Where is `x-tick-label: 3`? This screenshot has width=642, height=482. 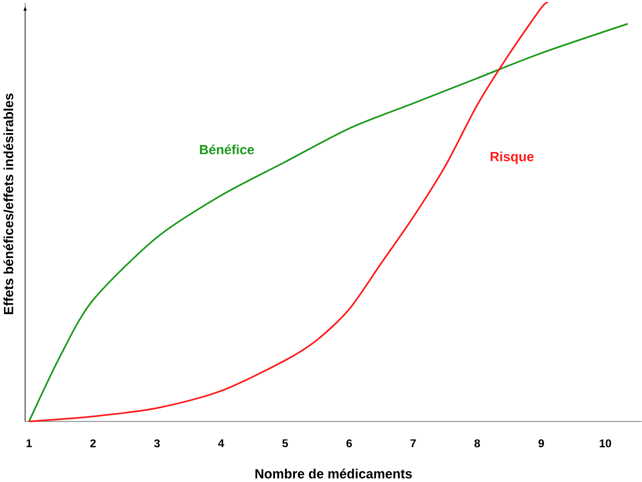 x-tick-label: 3 is located at coordinates (157, 443).